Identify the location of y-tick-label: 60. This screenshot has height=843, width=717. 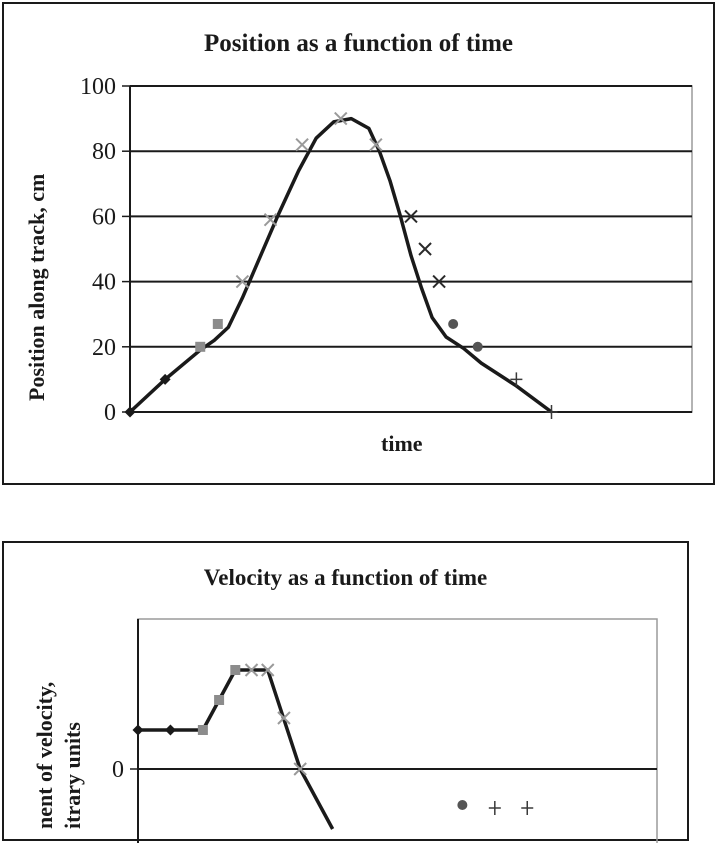
(104, 217).